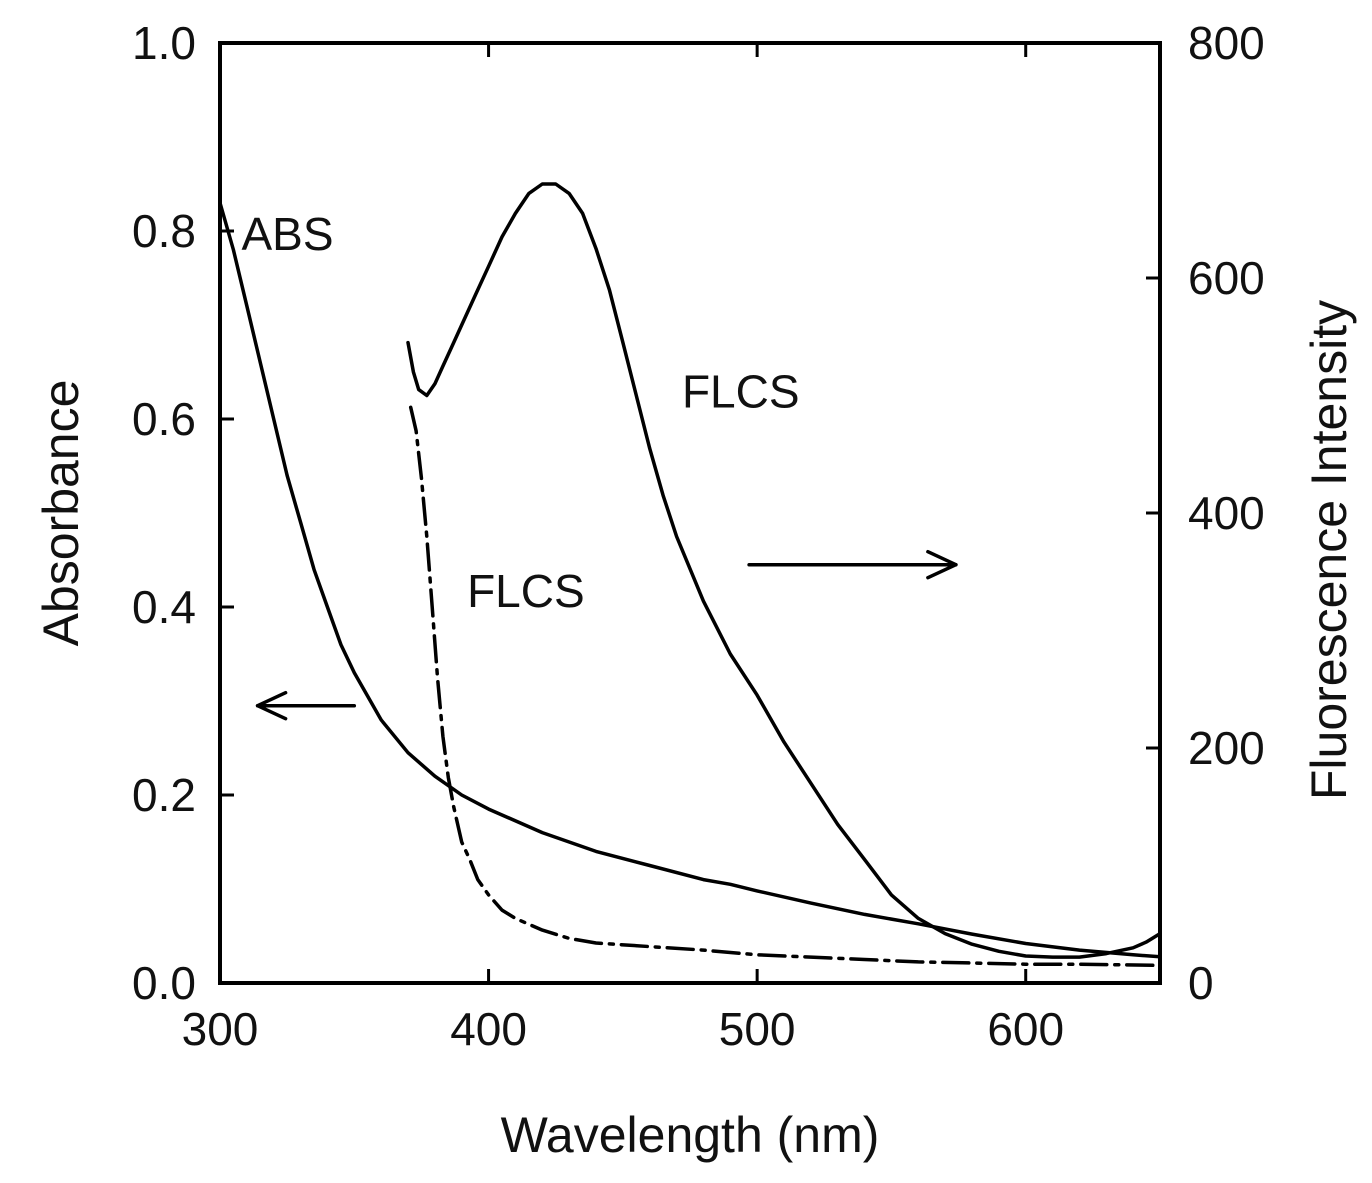 This screenshot has height=1183, width=1372. I want to click on y-axis-title: Absorbance, so click(61, 513).